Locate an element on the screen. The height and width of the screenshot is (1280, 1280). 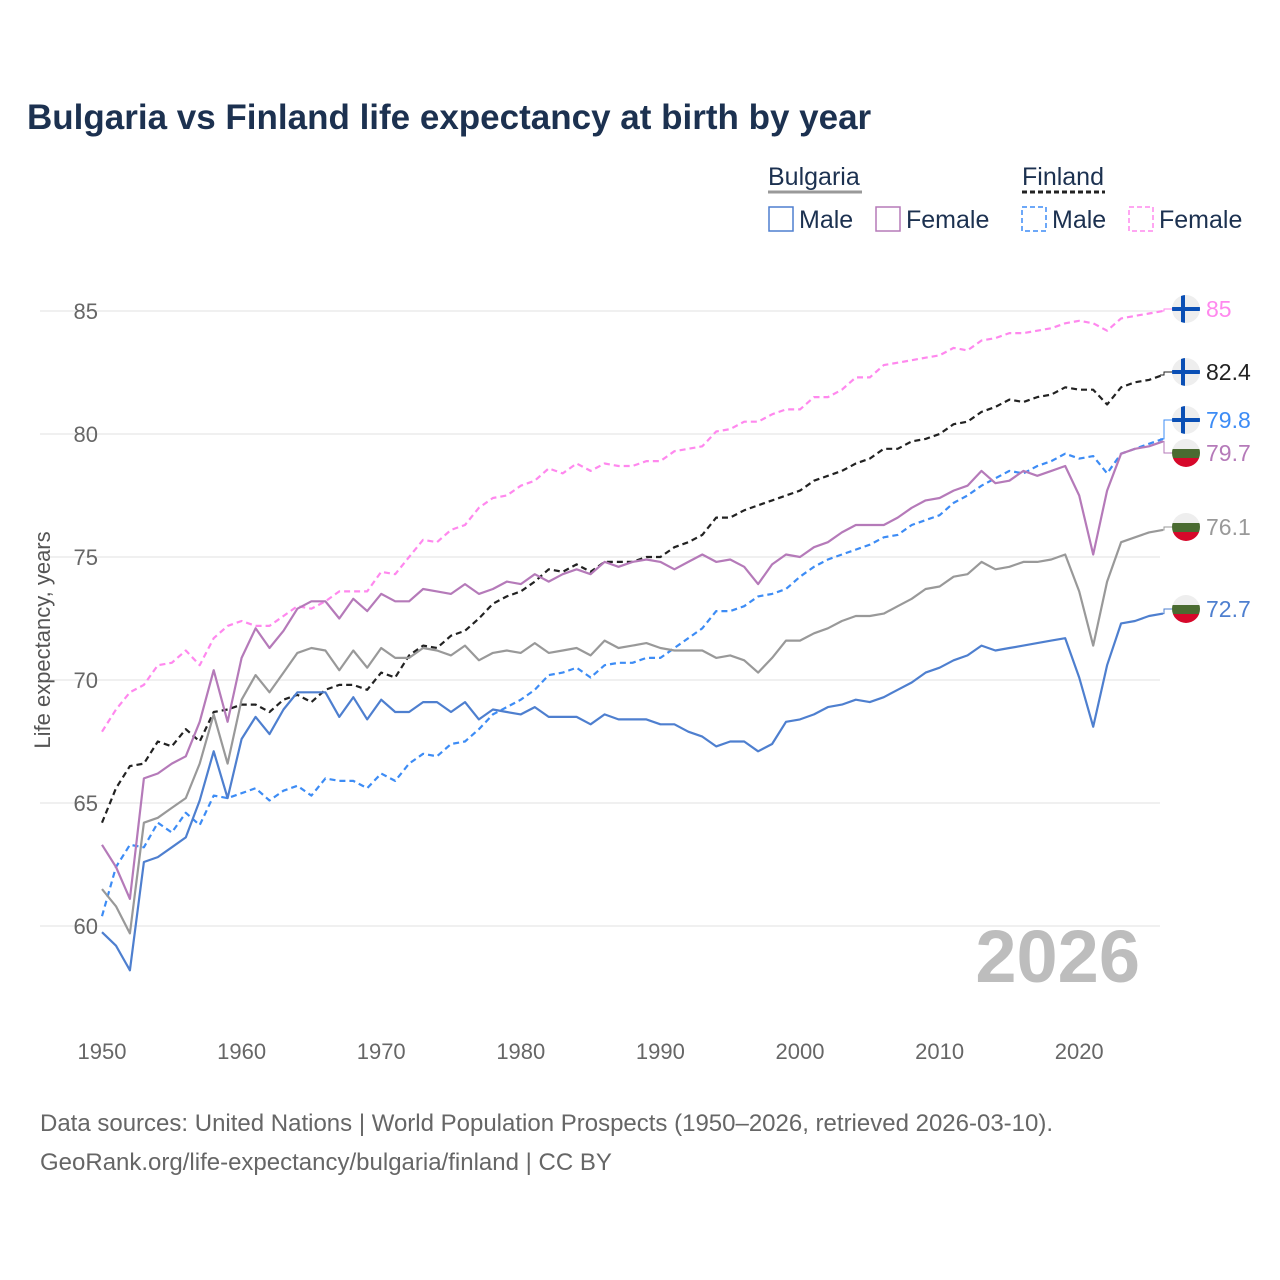
x-tick-label: 1960 is located at coordinates (241, 1051).